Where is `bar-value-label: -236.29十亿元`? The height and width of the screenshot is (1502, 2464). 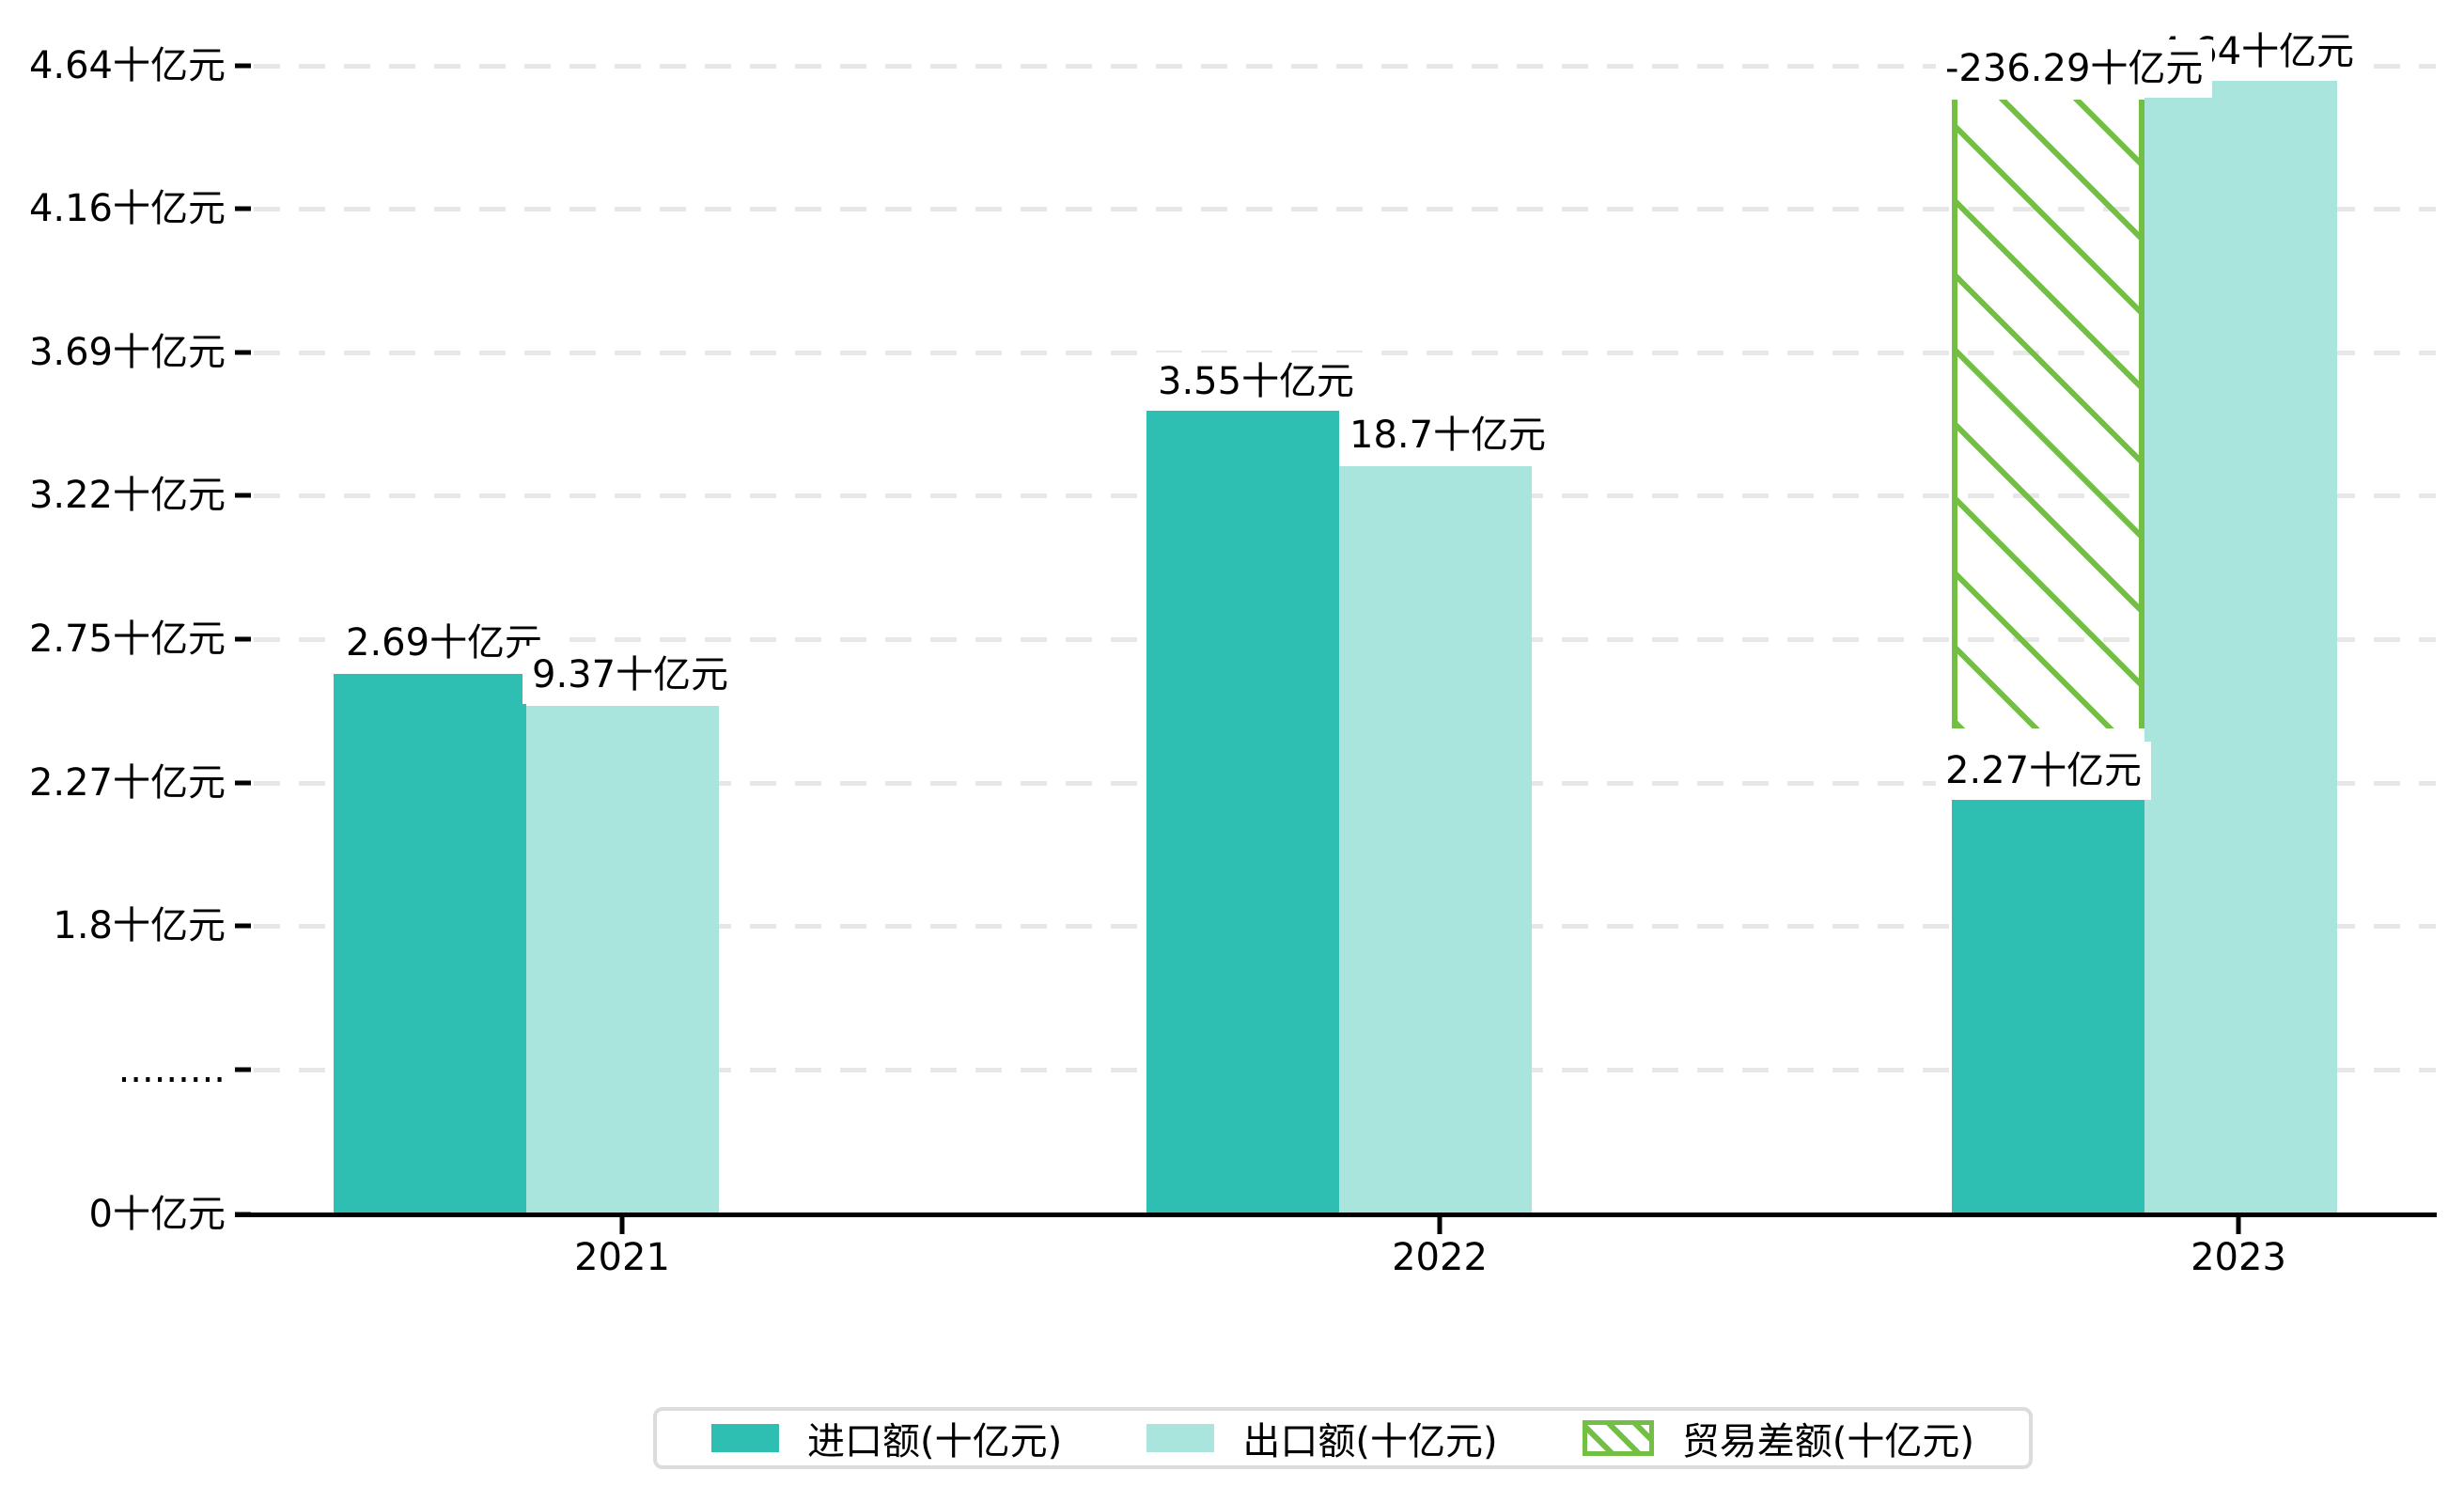
bar-value-label: -236.29十亿元 is located at coordinates (2074, 69).